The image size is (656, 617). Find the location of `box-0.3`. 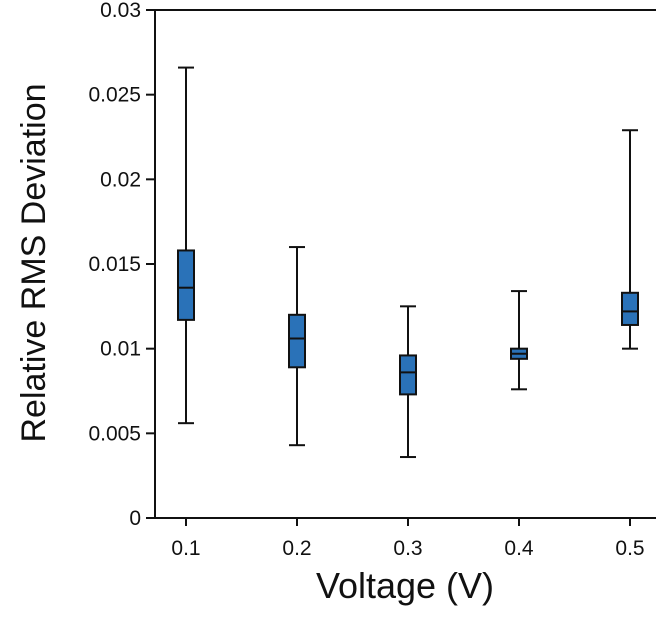

box-0.3 is located at coordinates (408, 382).